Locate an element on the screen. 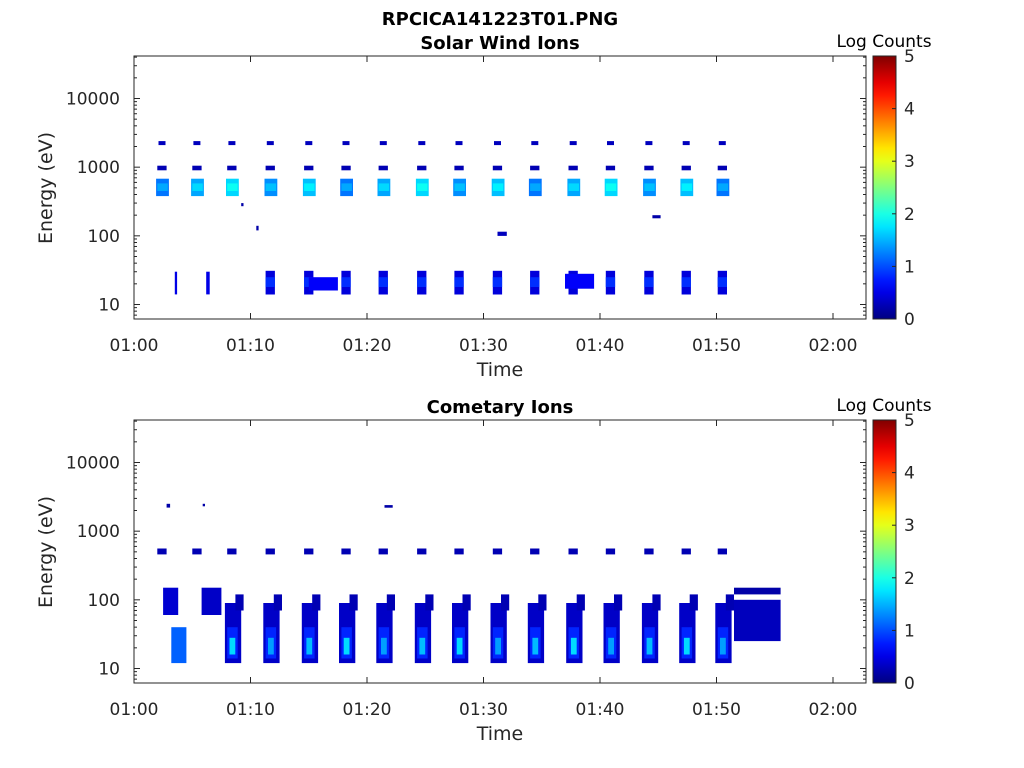 The height and width of the screenshot is (768, 1024). y-tick-label: 10000 is located at coordinates (93, 100).